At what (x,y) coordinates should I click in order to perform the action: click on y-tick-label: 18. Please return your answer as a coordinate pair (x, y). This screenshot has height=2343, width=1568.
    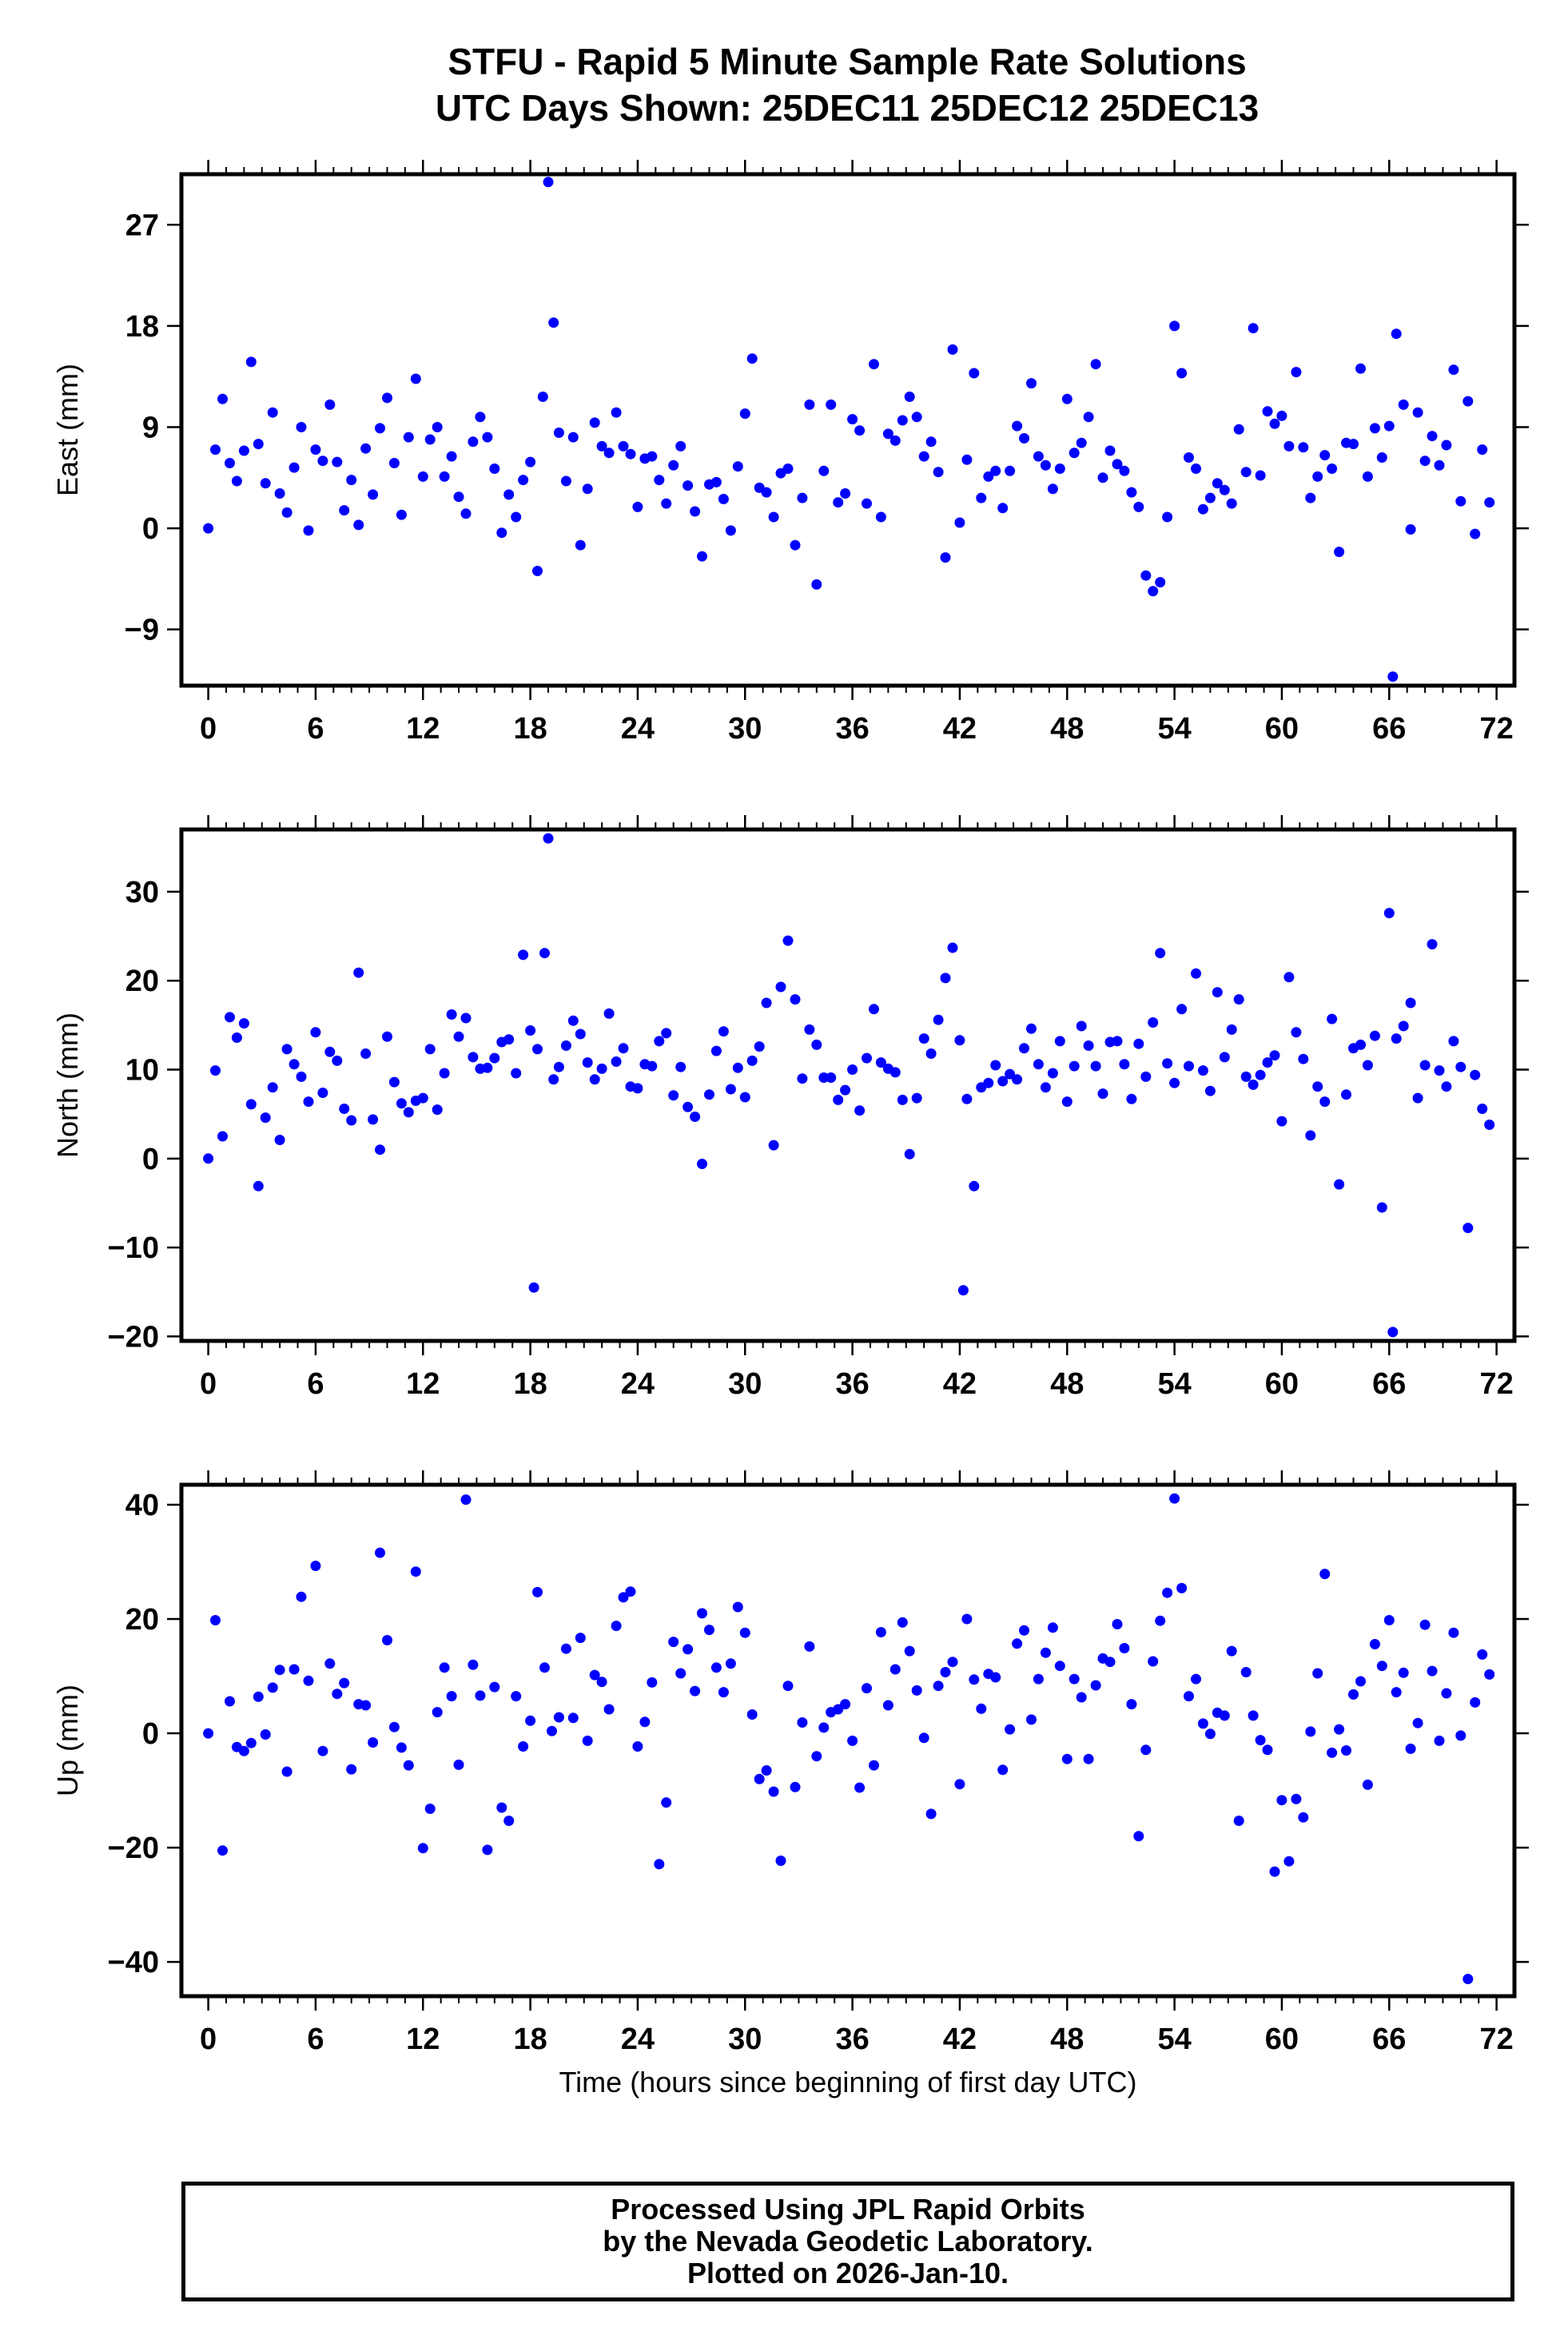
    Looking at the image, I should click on (142, 327).